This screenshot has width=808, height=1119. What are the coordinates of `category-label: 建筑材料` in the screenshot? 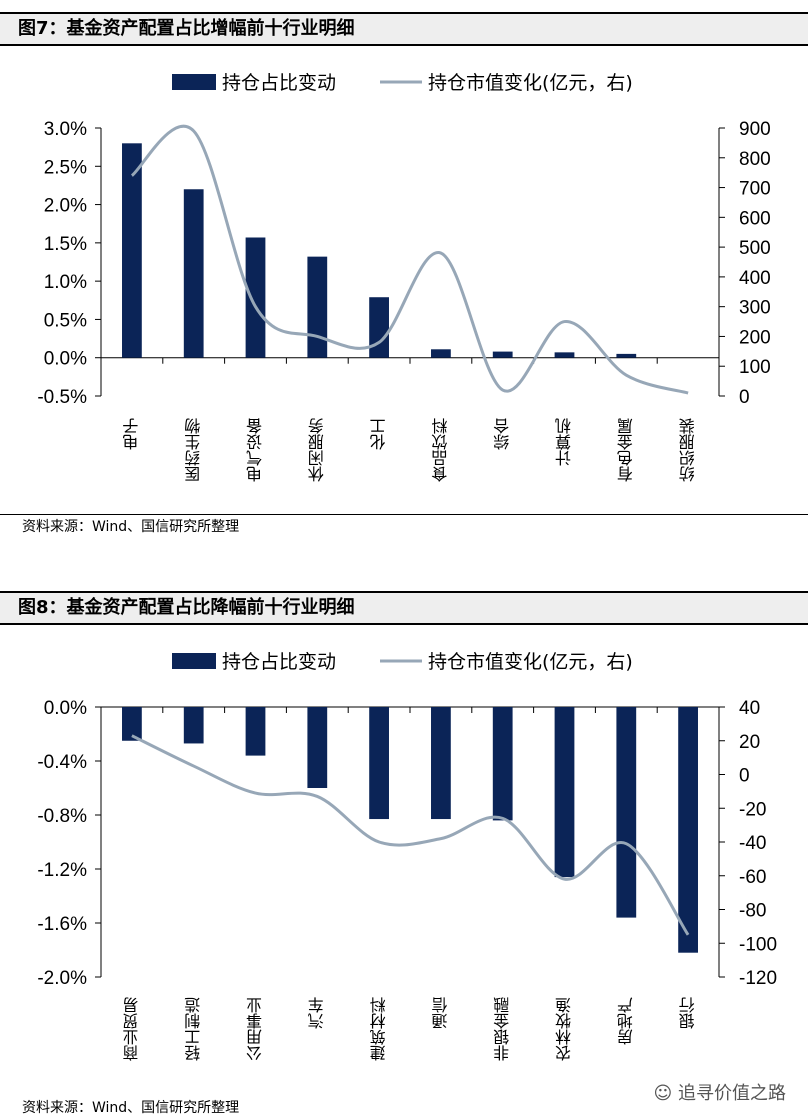 It's located at (379, 1029).